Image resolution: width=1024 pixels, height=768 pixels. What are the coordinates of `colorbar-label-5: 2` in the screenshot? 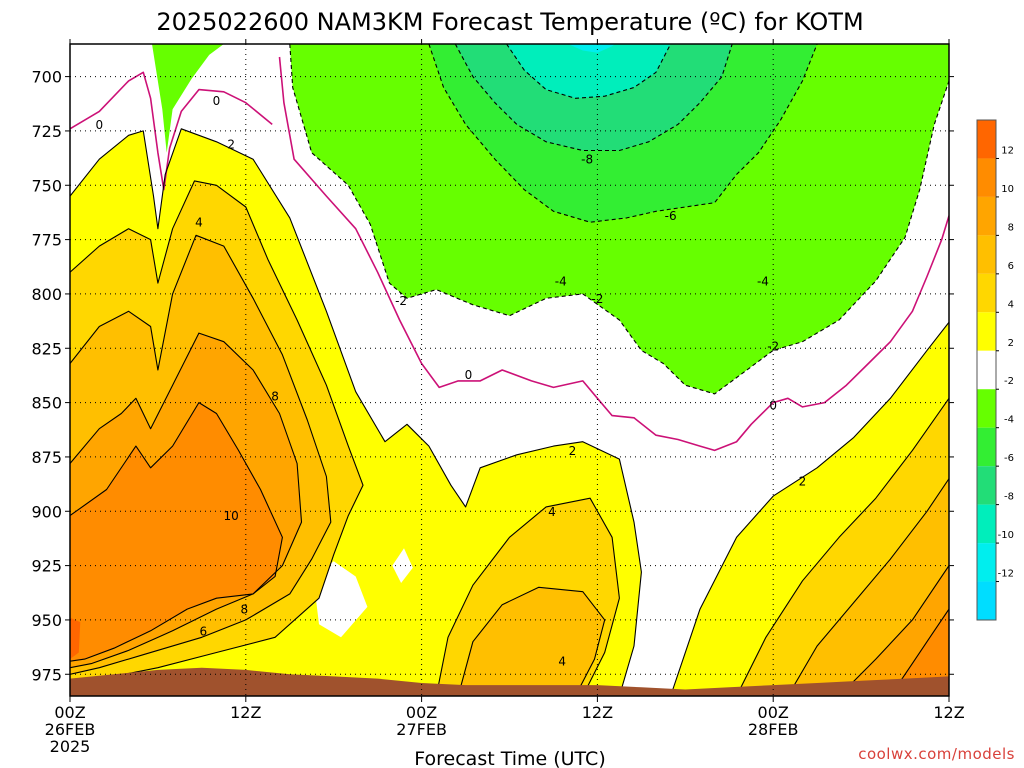 It's located at (1011, 343).